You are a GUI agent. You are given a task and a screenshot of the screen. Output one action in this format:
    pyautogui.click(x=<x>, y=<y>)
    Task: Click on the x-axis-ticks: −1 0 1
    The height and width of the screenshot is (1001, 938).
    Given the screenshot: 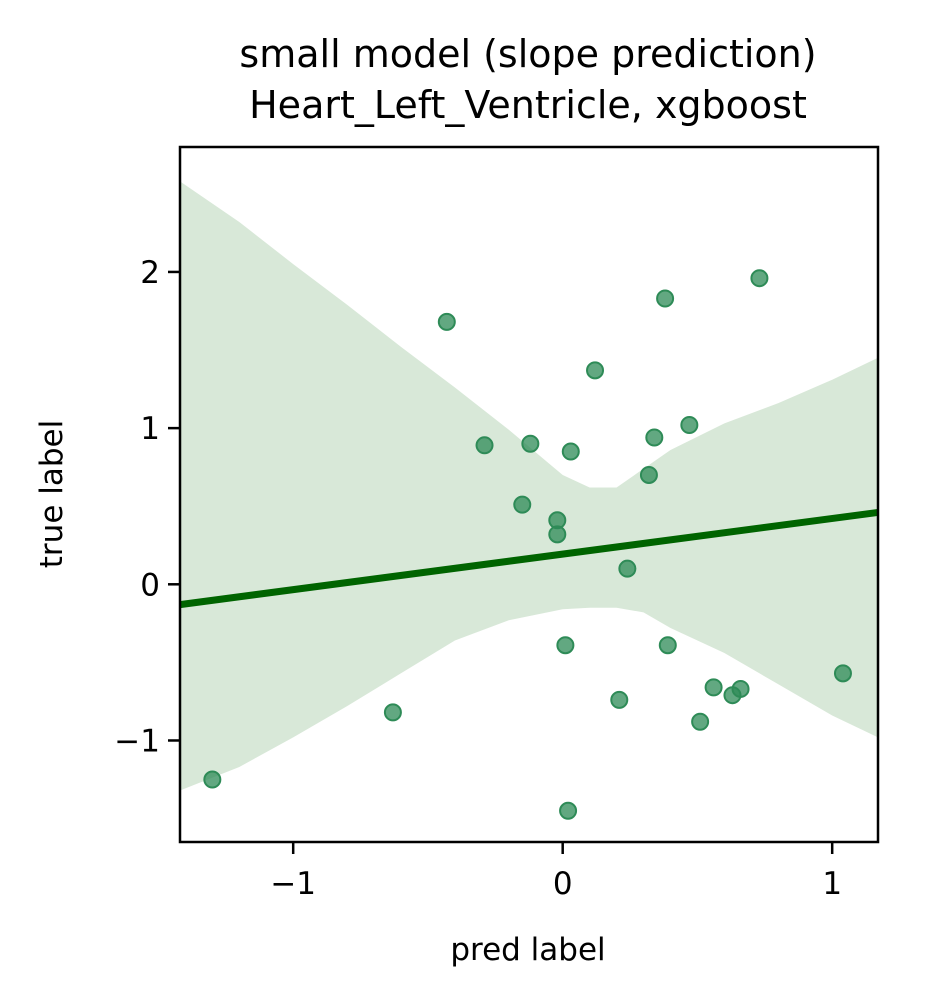 What is the action you would take?
    pyautogui.click(x=556, y=872)
    